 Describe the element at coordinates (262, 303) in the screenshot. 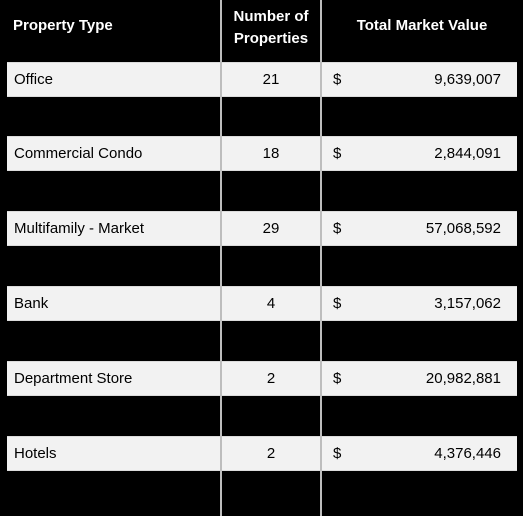

I see `table-row: Bank 4 $3,157,062` at that location.